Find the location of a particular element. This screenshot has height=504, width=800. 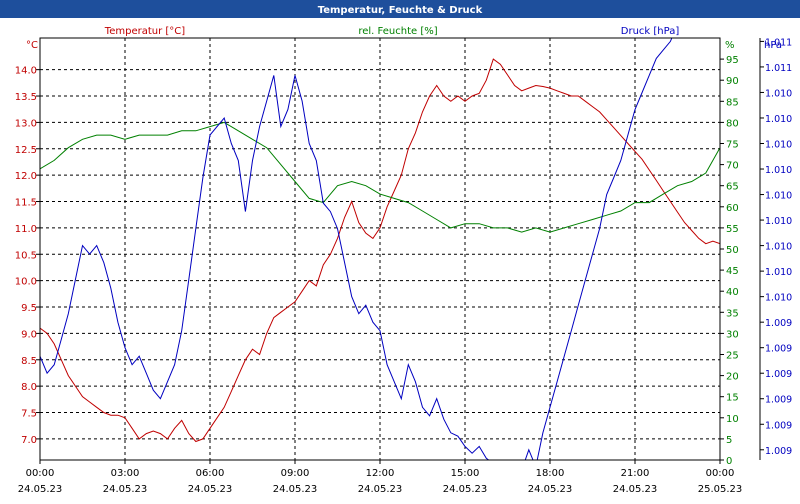

humidity-tick-label: 55 is located at coordinates (732, 229).